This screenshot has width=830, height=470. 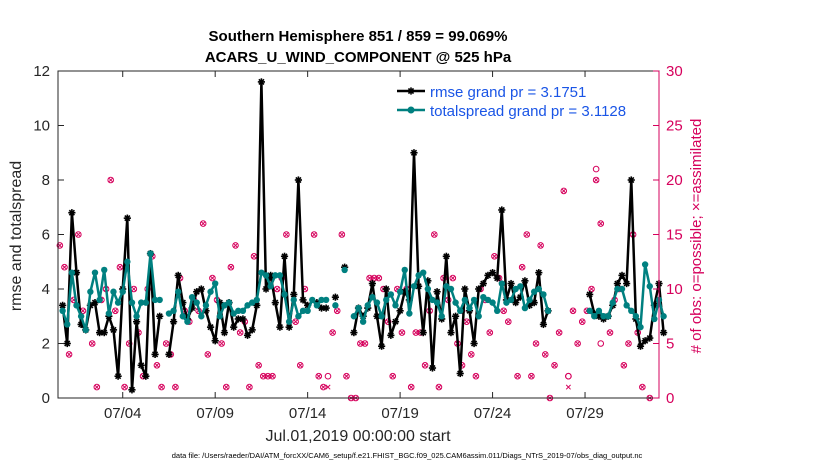 What do you see at coordinates (670, 344) in the screenshot?
I see `y-tick-label-right: 5` at bounding box center [670, 344].